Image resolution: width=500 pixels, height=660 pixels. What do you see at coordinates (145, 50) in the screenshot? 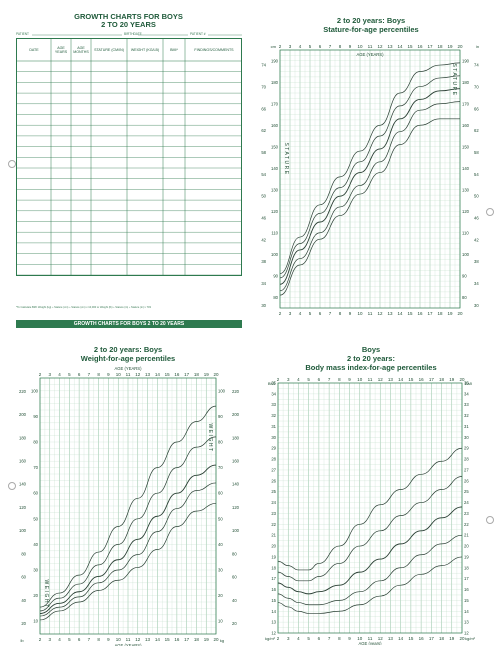
I see `col-weight: WEIGHT (KG/LB)` at bounding box center [145, 50].